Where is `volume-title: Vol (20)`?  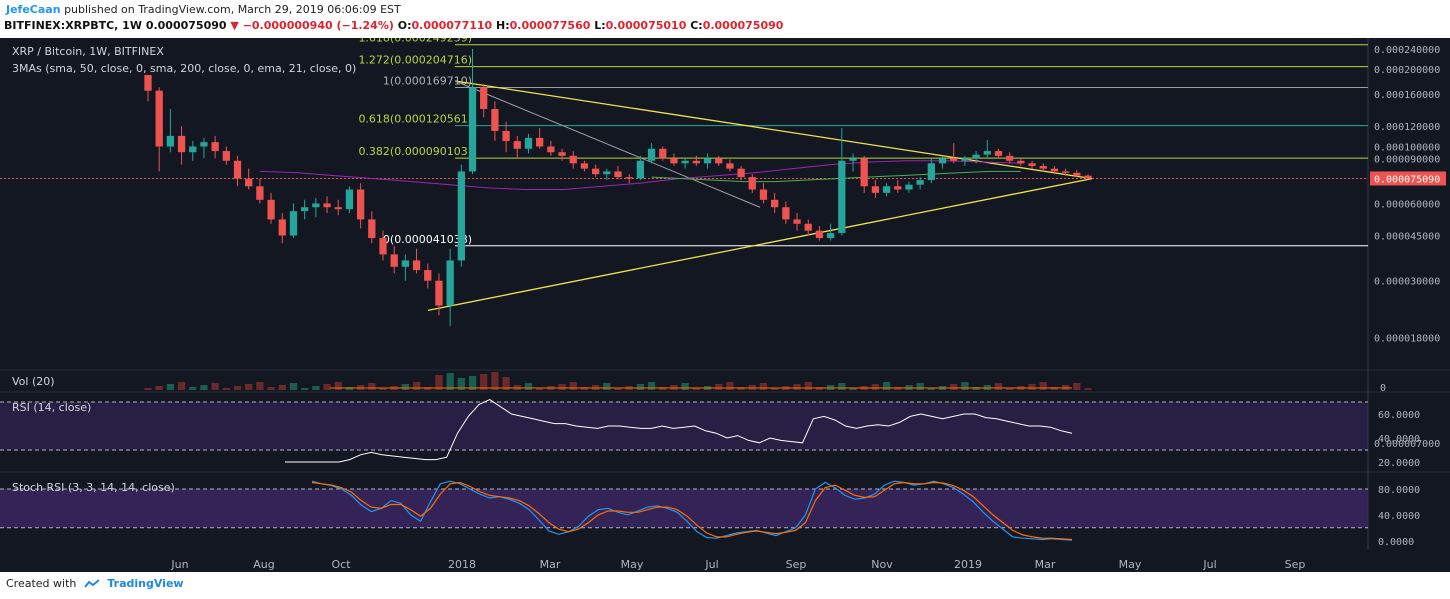
volume-title: Vol (20) is located at coordinates (33, 381).